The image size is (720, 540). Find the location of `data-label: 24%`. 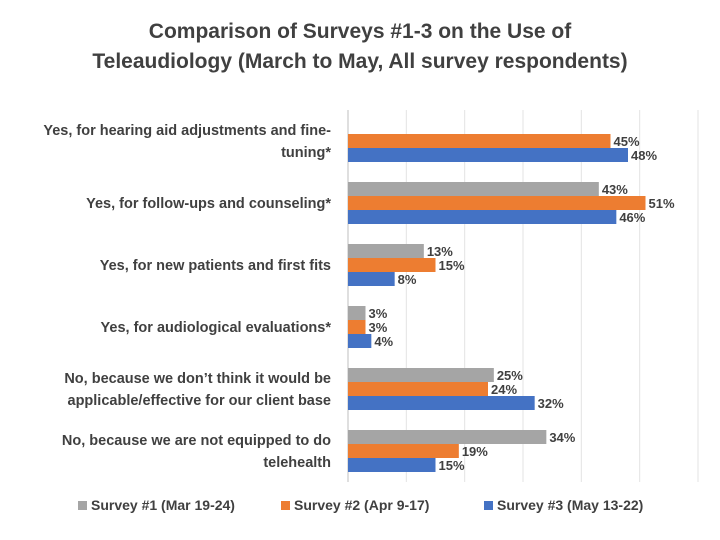

data-label: 24% is located at coordinates (504, 389).